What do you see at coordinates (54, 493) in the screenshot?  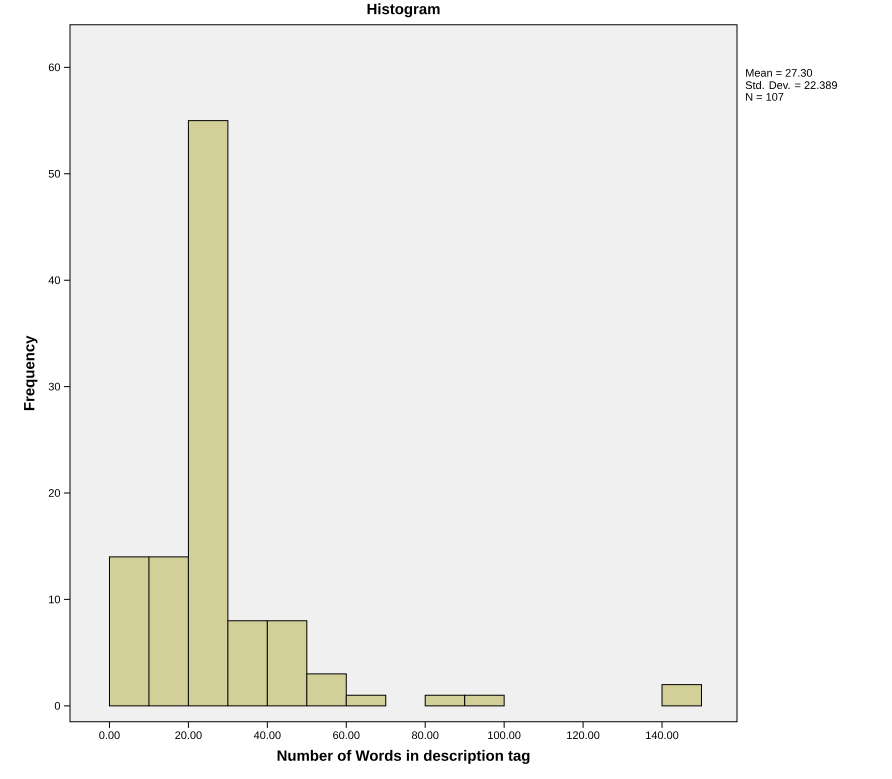 I see `y-tick-label: 20` at bounding box center [54, 493].